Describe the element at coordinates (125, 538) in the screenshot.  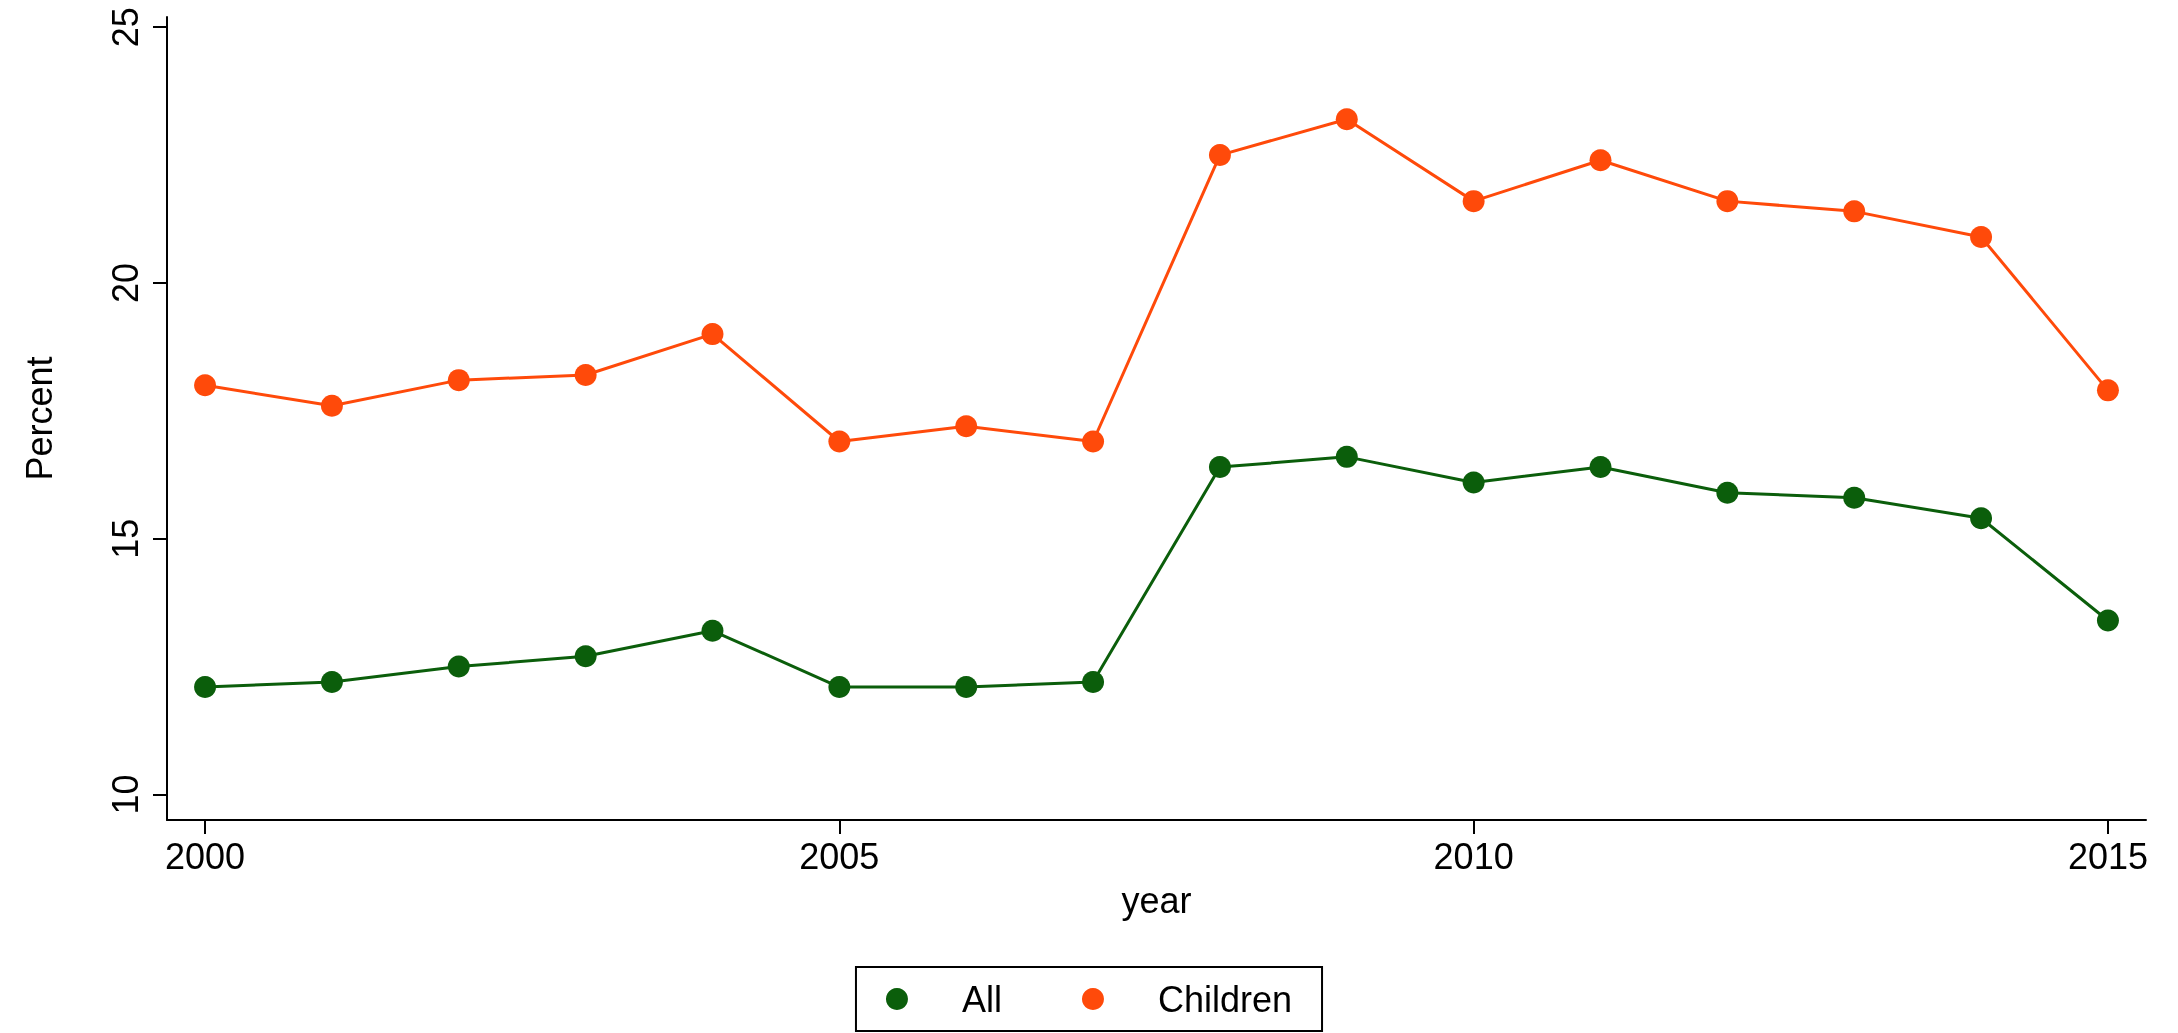
I see `y-tick-label: 15` at that location.